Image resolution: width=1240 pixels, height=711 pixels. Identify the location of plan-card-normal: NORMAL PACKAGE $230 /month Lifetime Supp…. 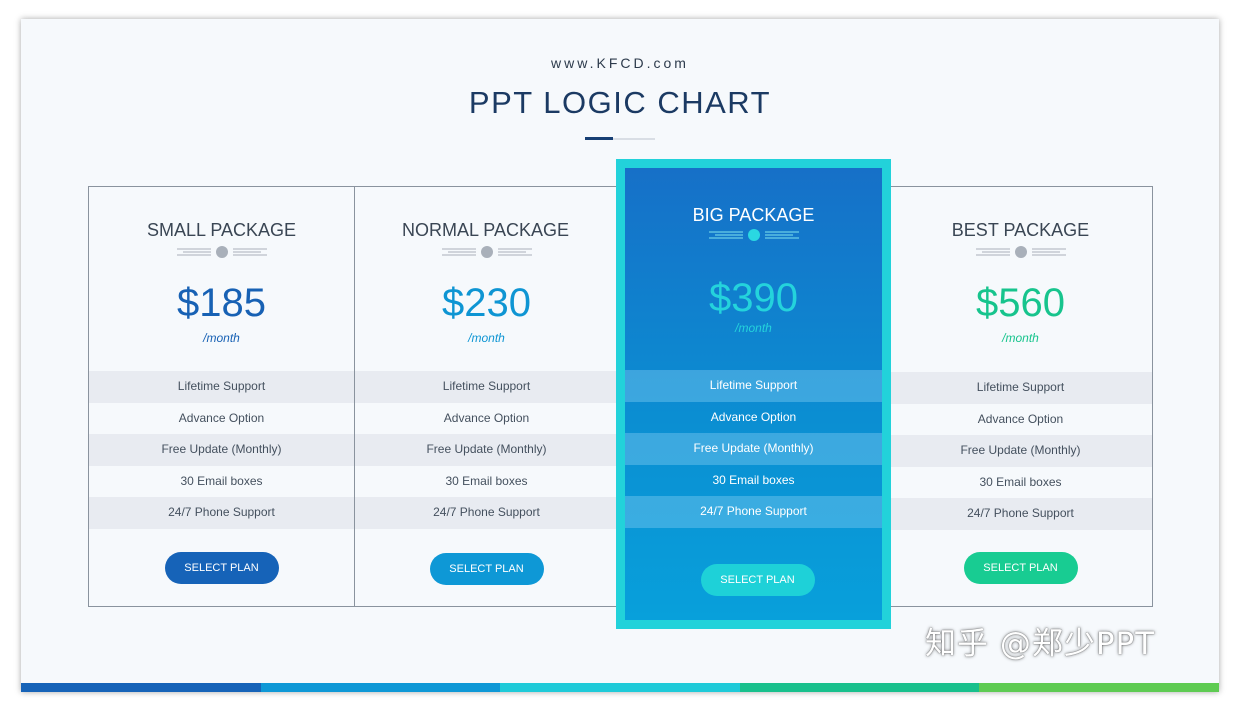
(486, 396).